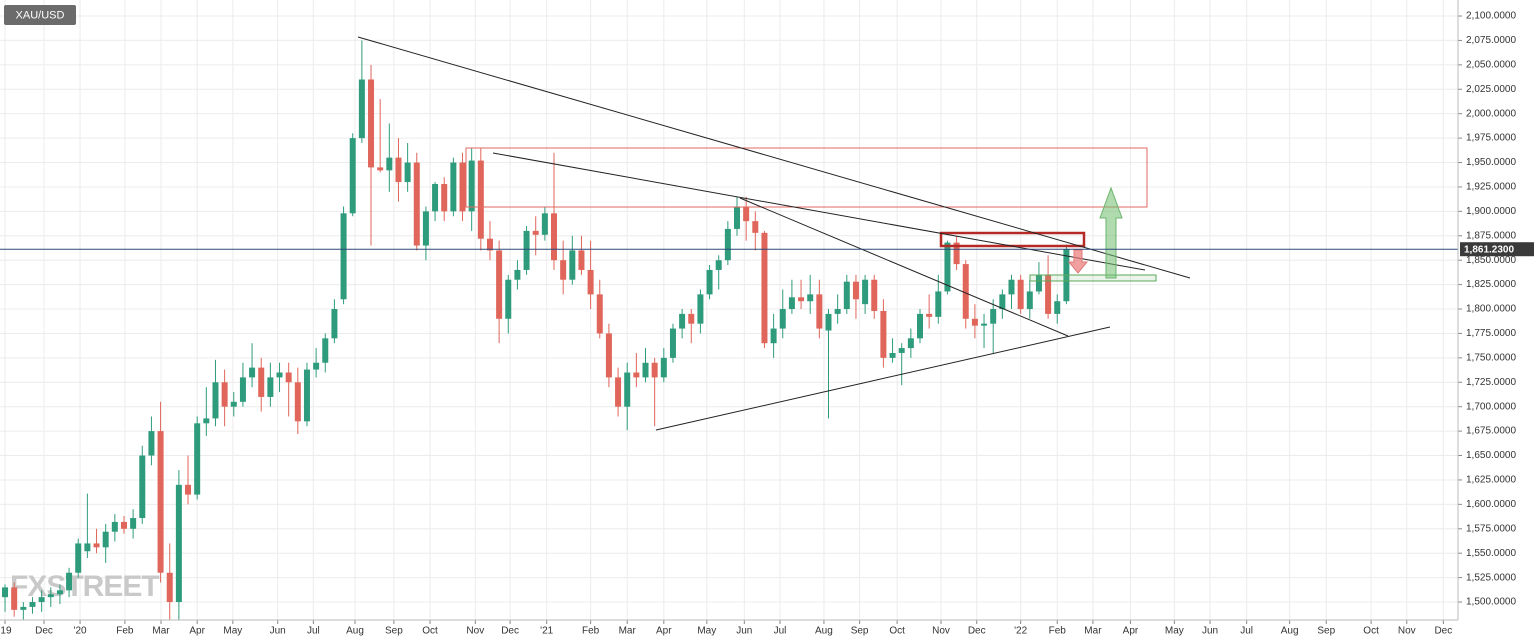  Describe the element at coordinates (1491, 138) in the screenshot. I see `y-tick-label: 1,975.0000` at that location.